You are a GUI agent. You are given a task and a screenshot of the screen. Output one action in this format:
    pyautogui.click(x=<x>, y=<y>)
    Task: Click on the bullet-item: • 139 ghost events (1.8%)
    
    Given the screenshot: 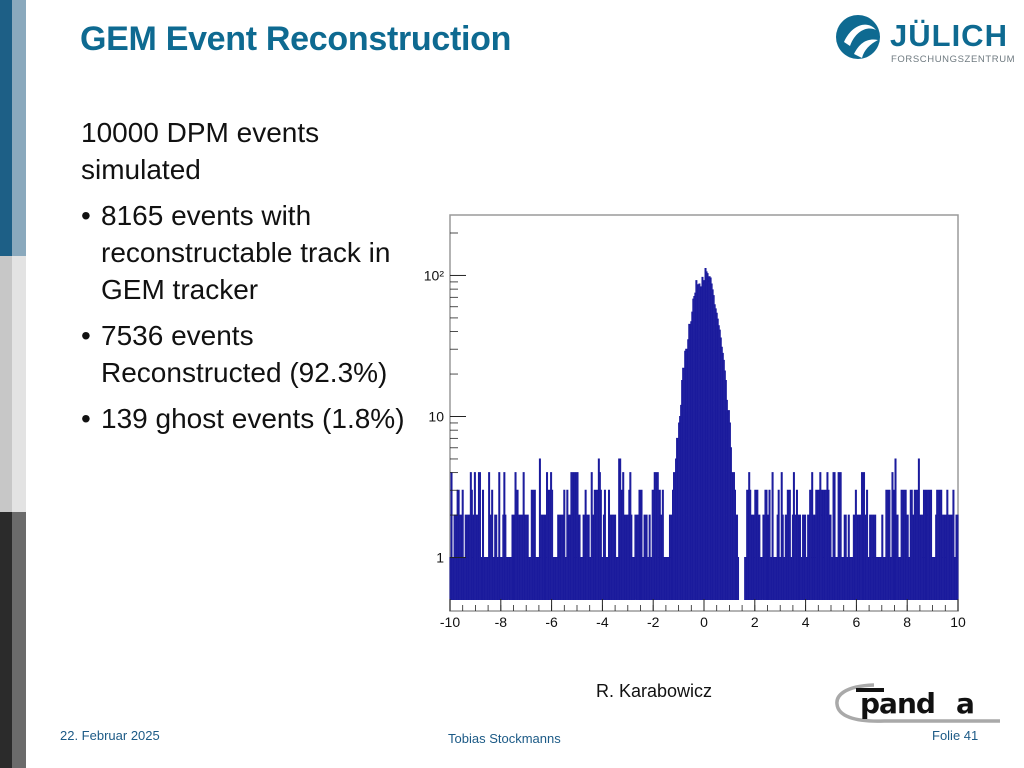 What is the action you would take?
    pyautogui.click(x=246, y=418)
    